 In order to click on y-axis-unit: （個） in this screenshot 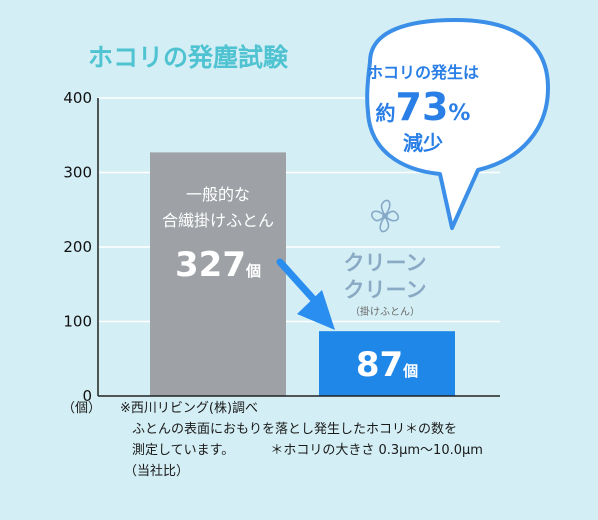, I will do `click(82, 408)`.